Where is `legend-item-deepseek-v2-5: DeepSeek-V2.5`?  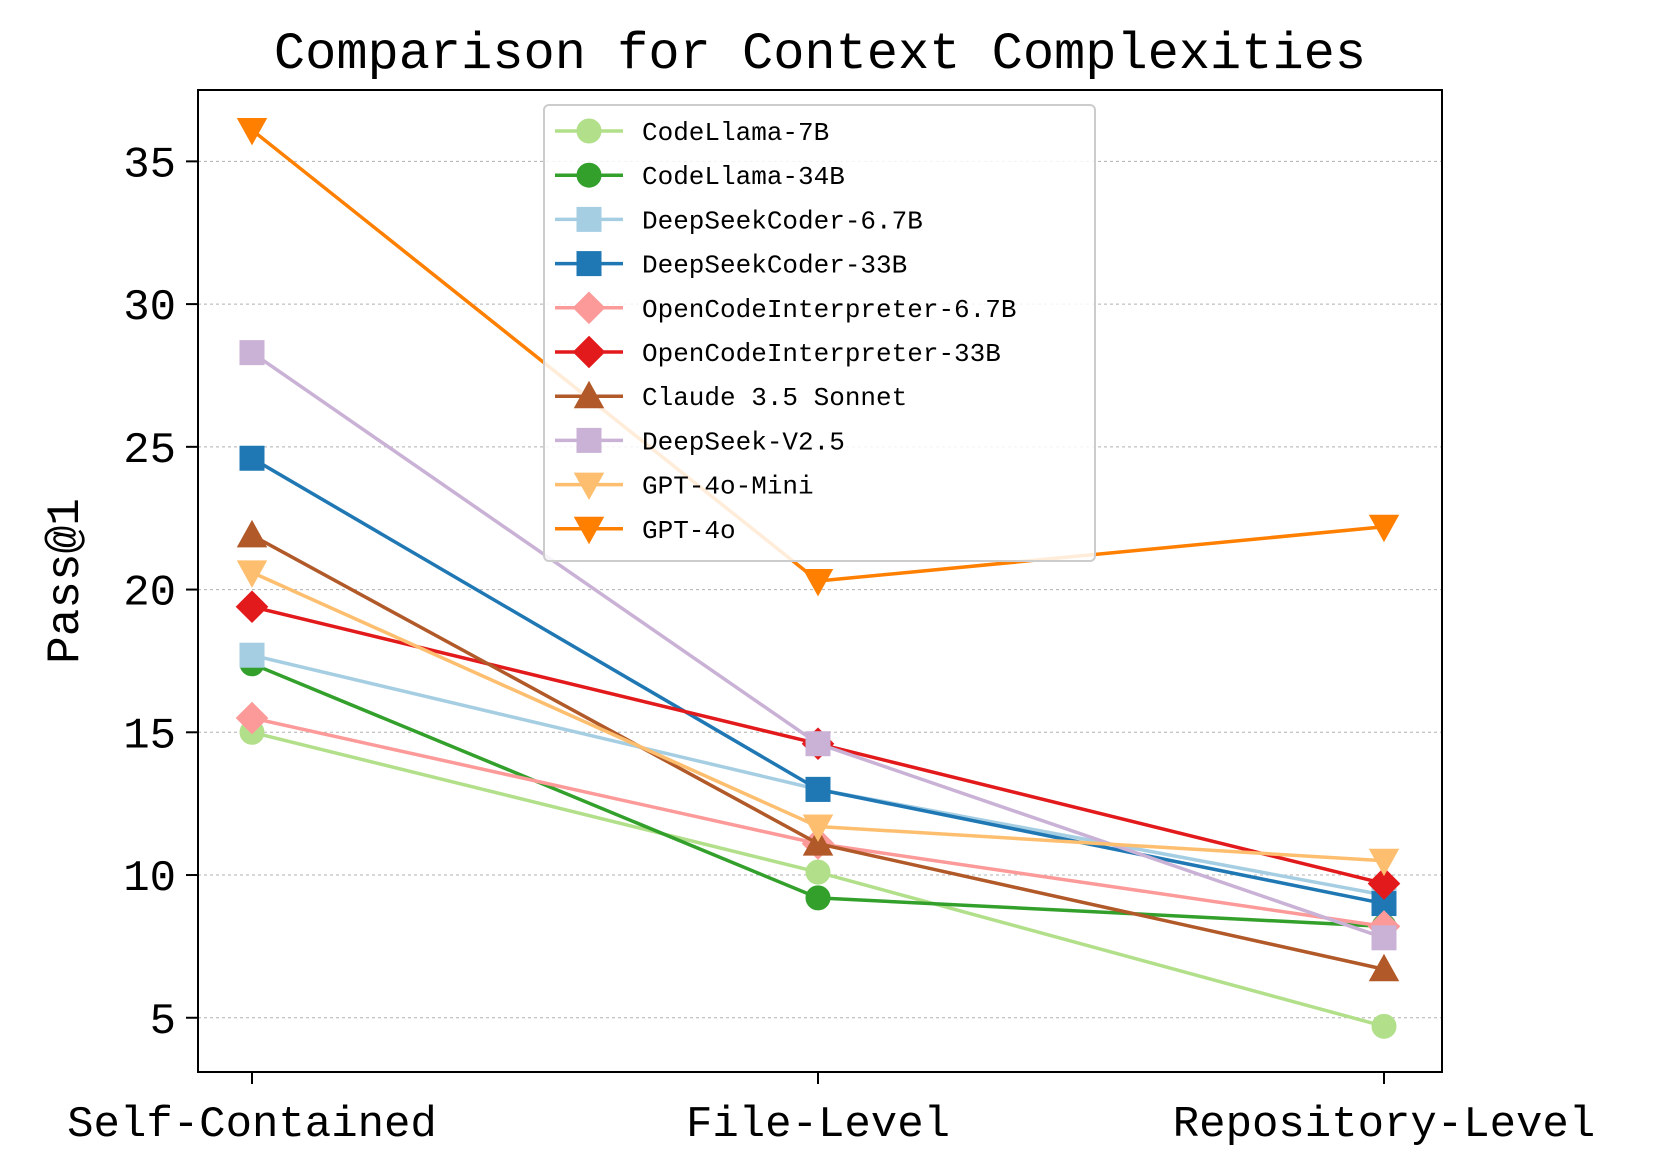 legend-item-deepseek-v2-5: DeepSeek-V2.5 is located at coordinates (700, 442).